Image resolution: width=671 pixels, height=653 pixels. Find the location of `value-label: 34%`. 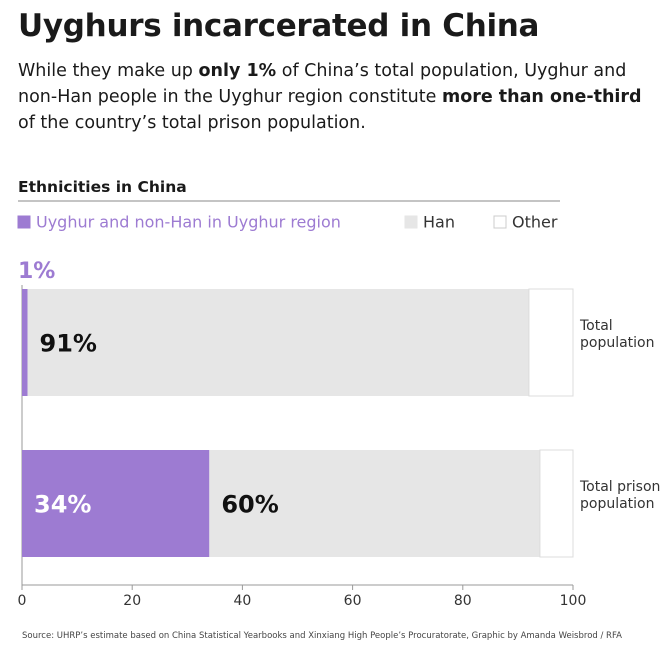

value-label: 34% is located at coordinates (62, 505).